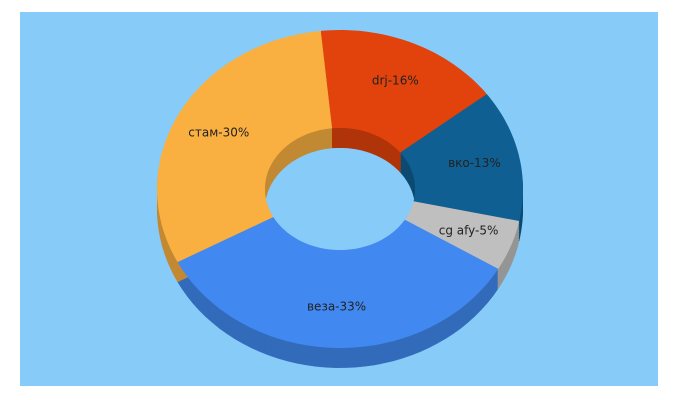 The height and width of the screenshot is (400, 680). Describe the element at coordinates (474, 163) in the screenshot. I see `data-label: вко-13%` at that location.